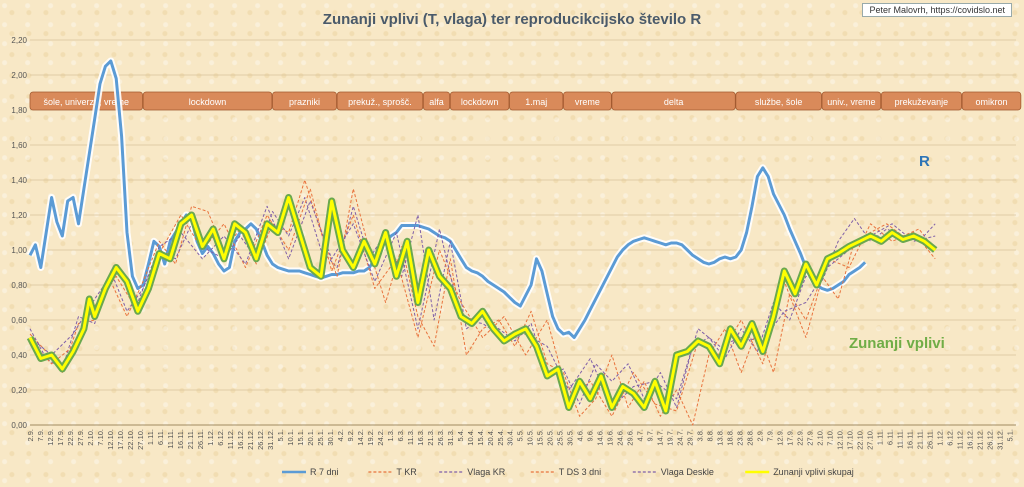 This screenshot has height=487, width=1024. I want to click on x-tick-label: 25.4., so click(500, 437).